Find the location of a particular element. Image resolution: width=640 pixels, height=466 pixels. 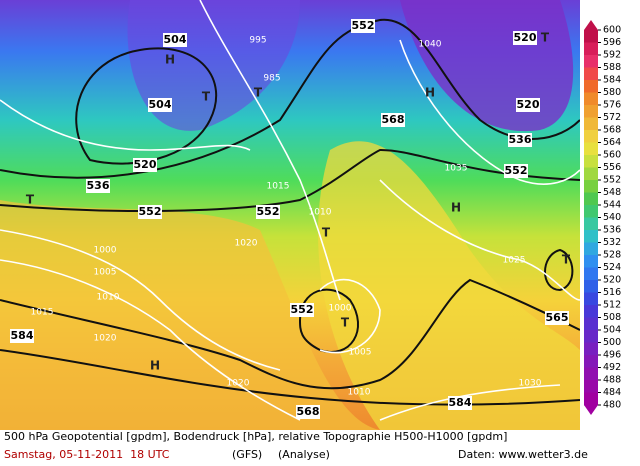

isobar-label: 995 is located at coordinates (257, 41).